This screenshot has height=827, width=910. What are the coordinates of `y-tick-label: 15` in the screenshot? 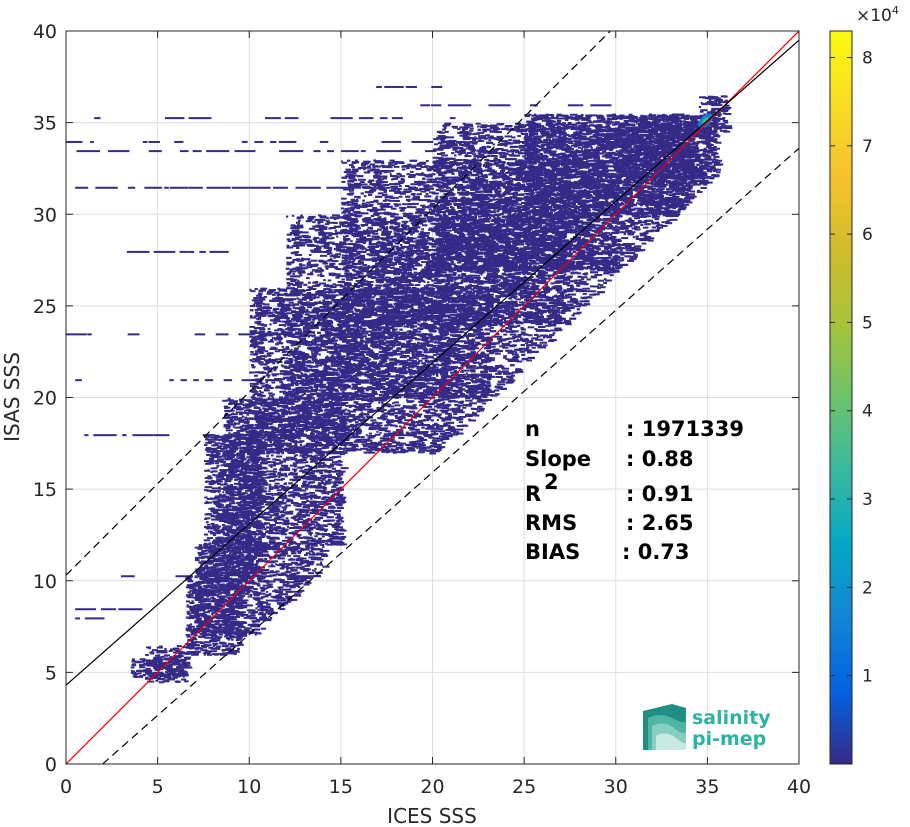 It's located at (45, 490).